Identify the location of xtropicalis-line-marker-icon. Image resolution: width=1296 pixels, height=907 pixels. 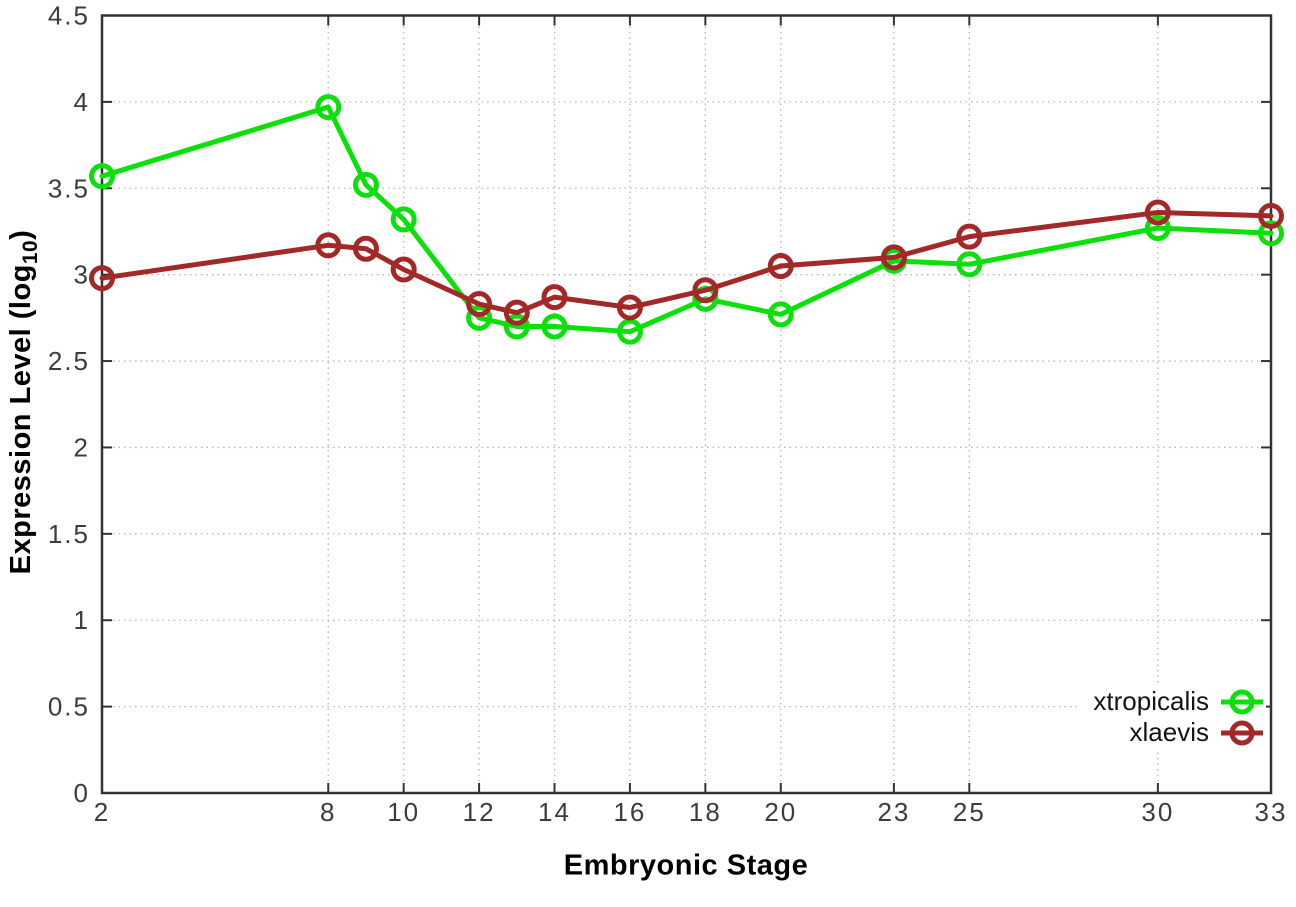
(1242, 701).